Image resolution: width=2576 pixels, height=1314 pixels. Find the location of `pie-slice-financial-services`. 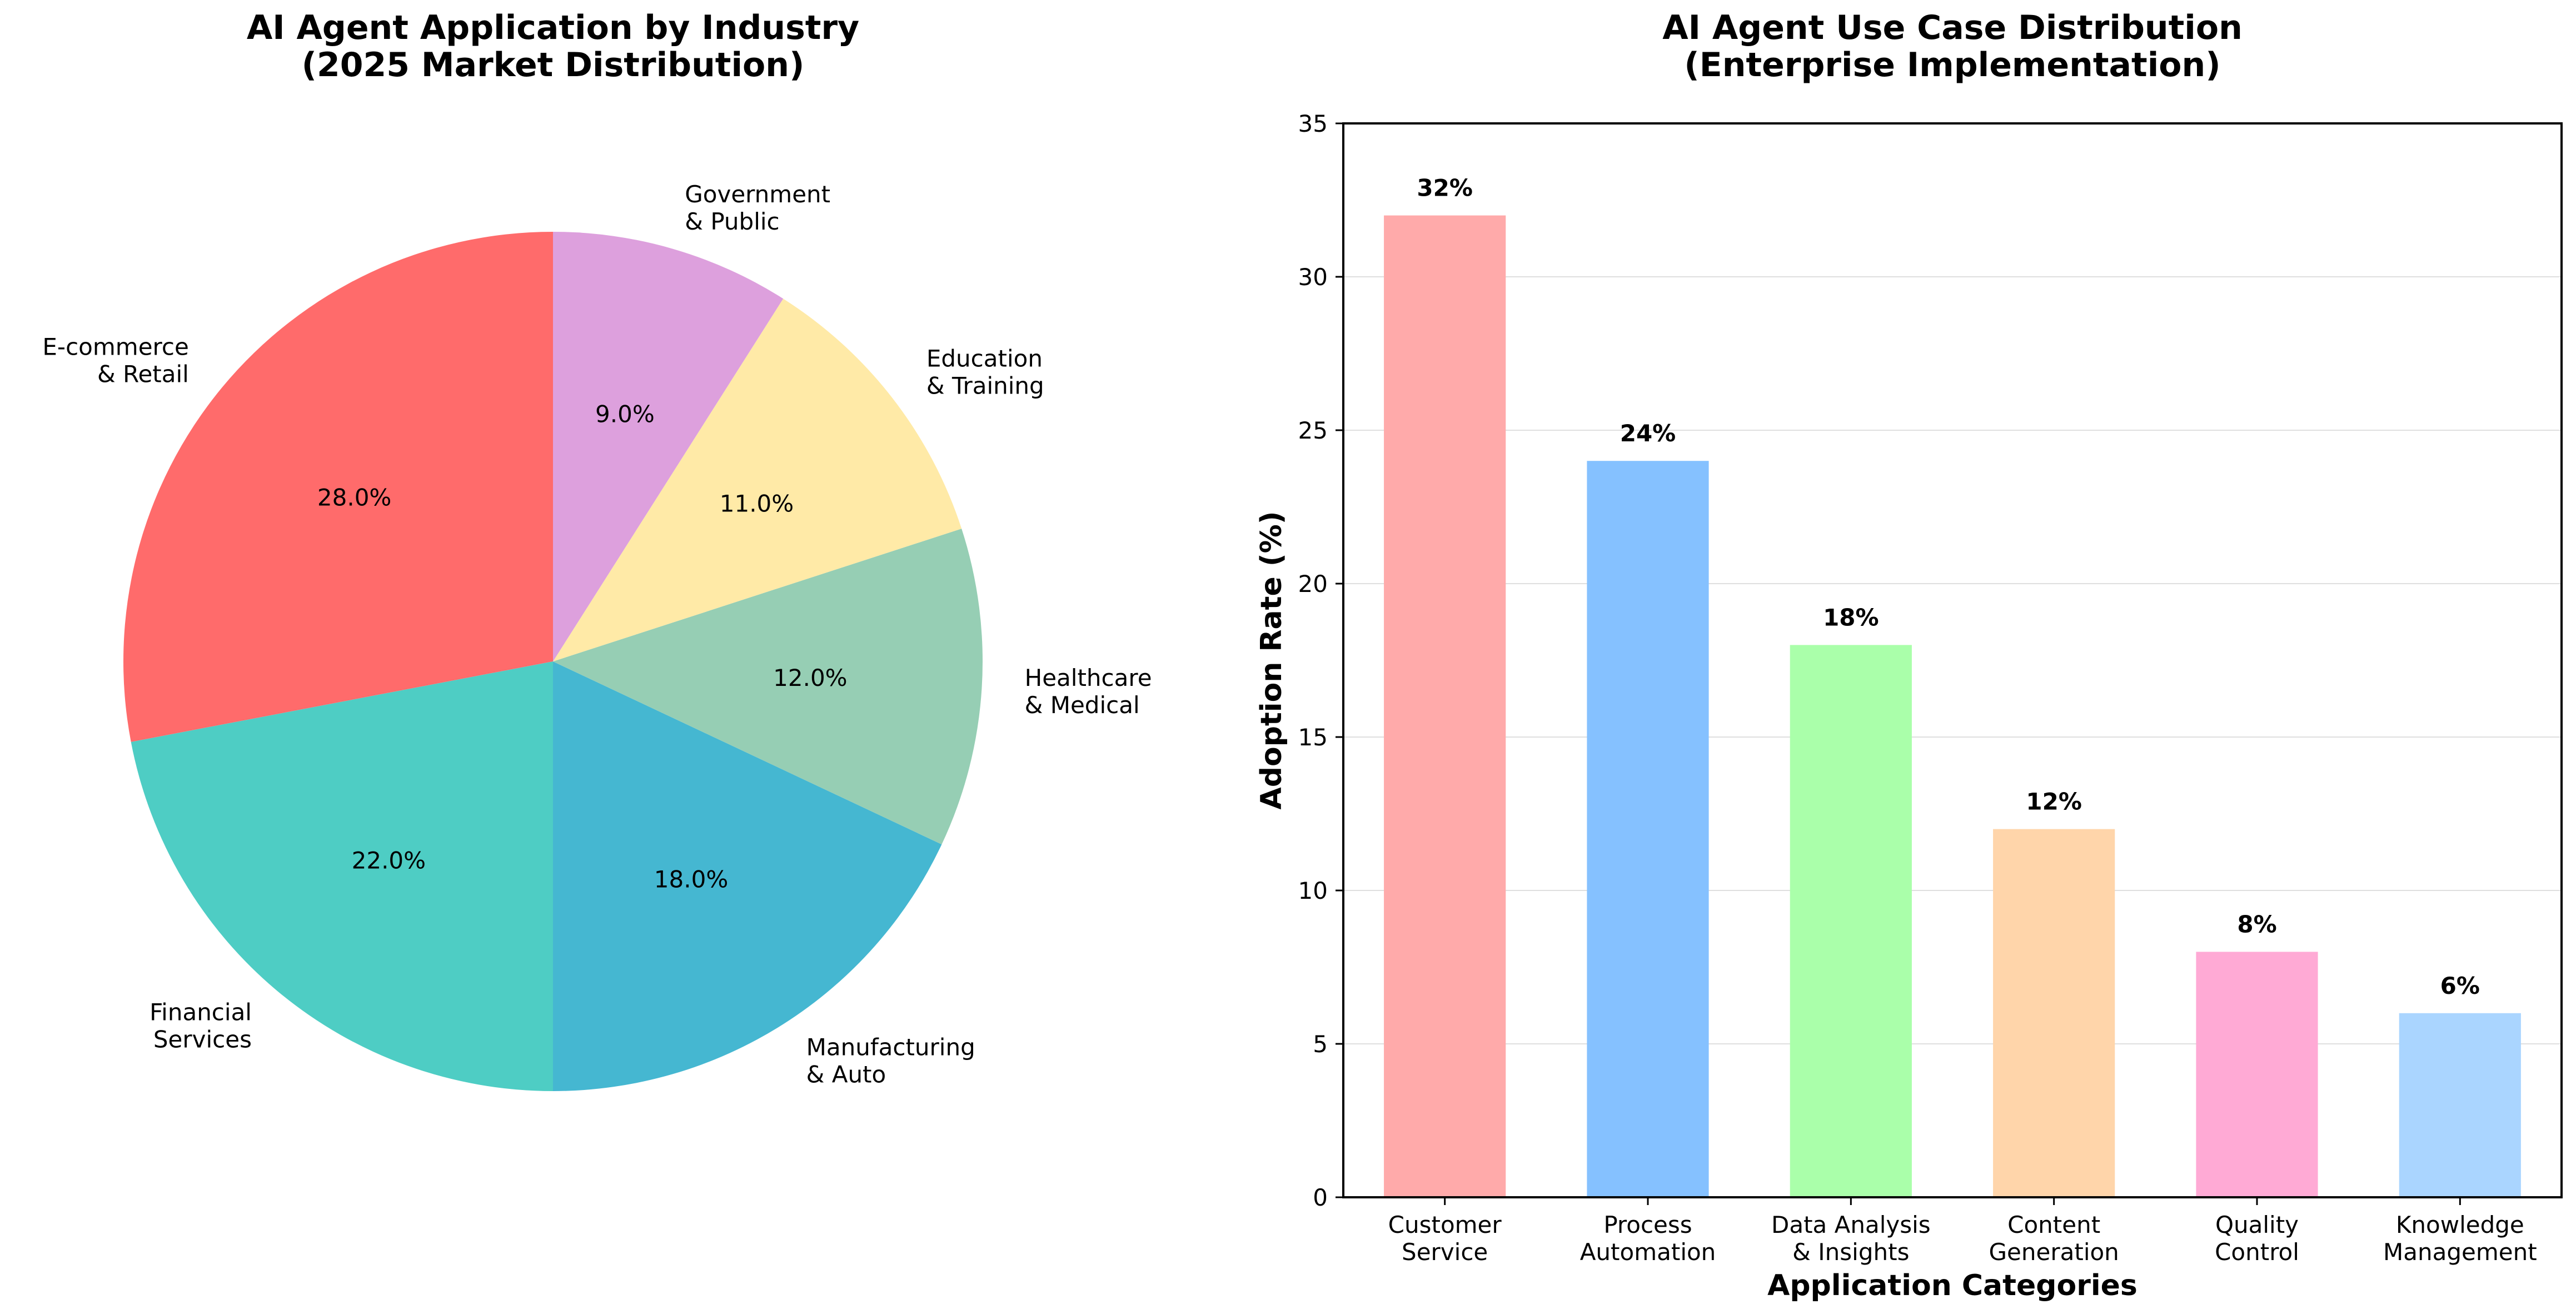

pie-slice-financial-services is located at coordinates (342, 876).